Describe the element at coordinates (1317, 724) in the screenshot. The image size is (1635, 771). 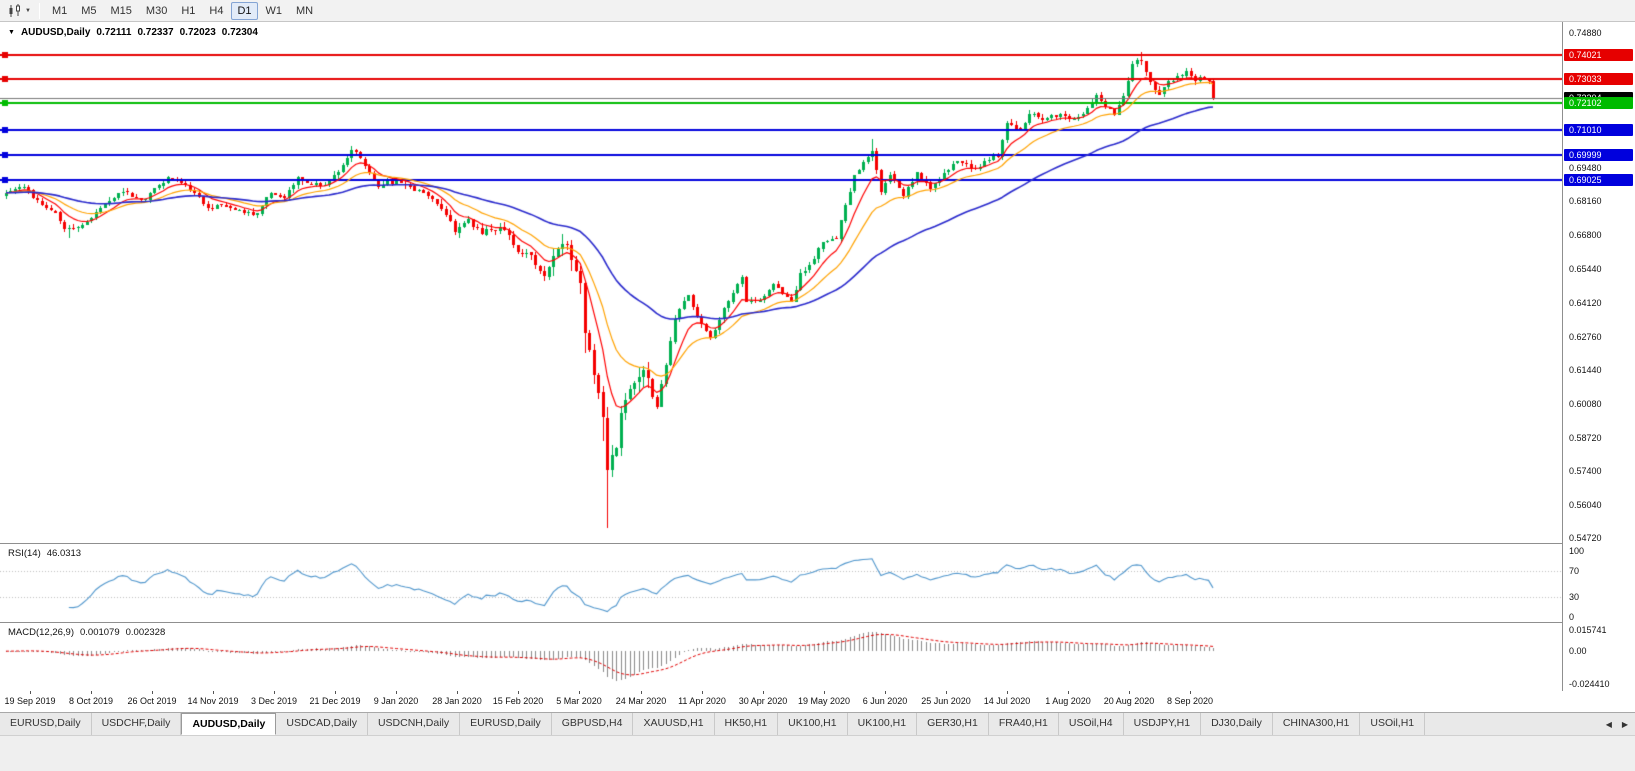
I see `chart-tab-china300-h1: CHINA300,H1` at that location.